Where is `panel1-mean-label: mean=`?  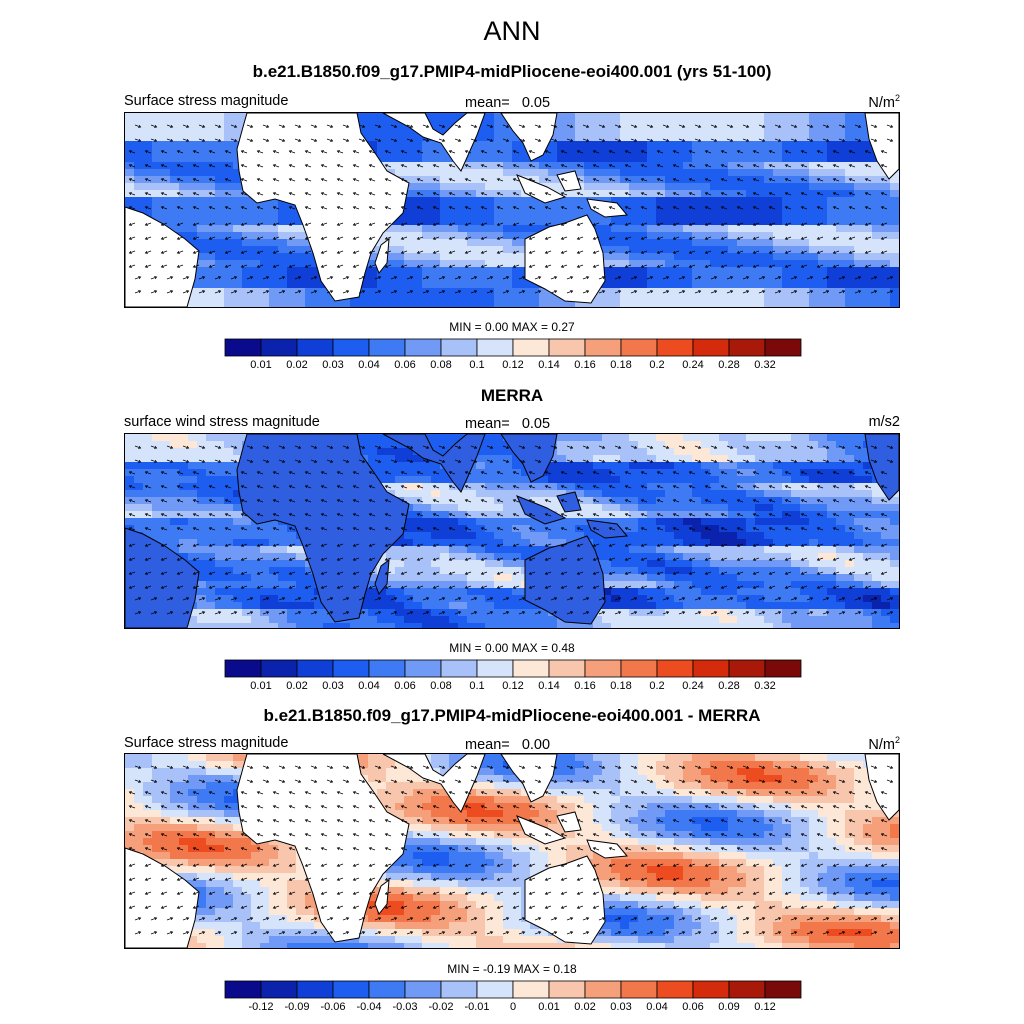 panel1-mean-label: mean= is located at coordinates (487, 103).